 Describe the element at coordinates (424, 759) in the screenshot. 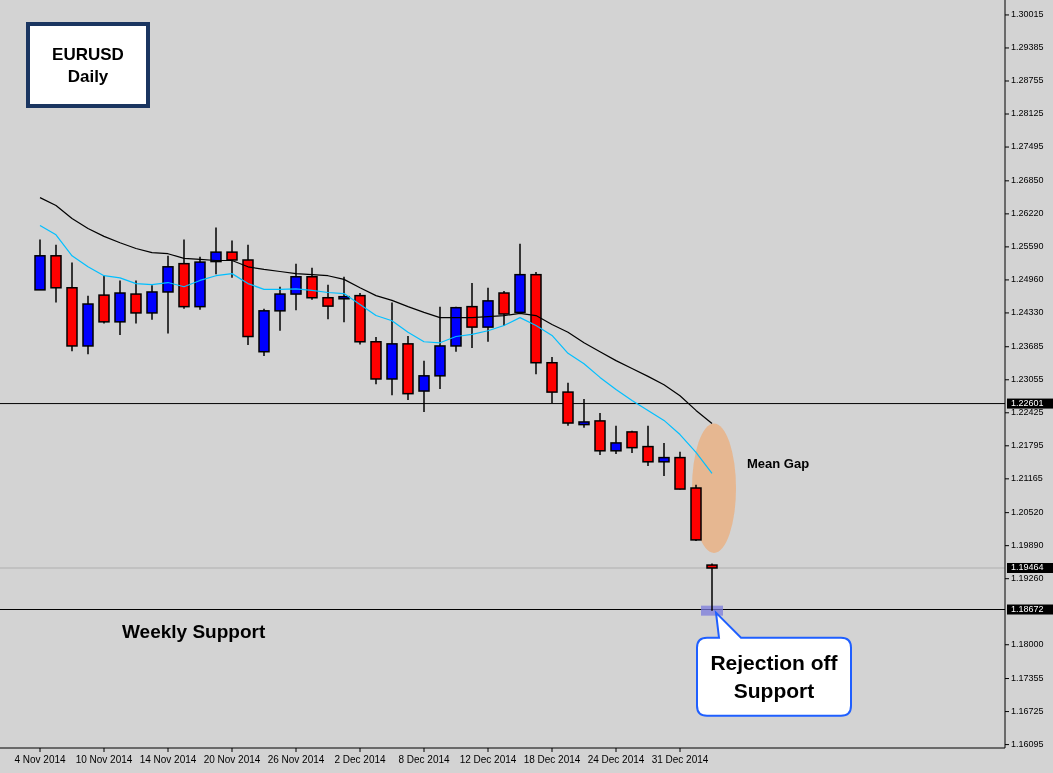

I see `x-tick-label: 8 Dec 2014` at that location.